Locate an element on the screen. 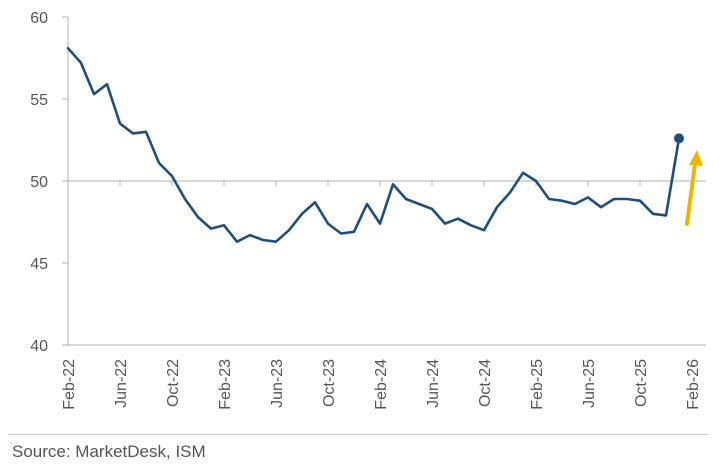 The width and height of the screenshot is (720, 471). x-tick-label: Oct-24 is located at coordinates (485, 383).